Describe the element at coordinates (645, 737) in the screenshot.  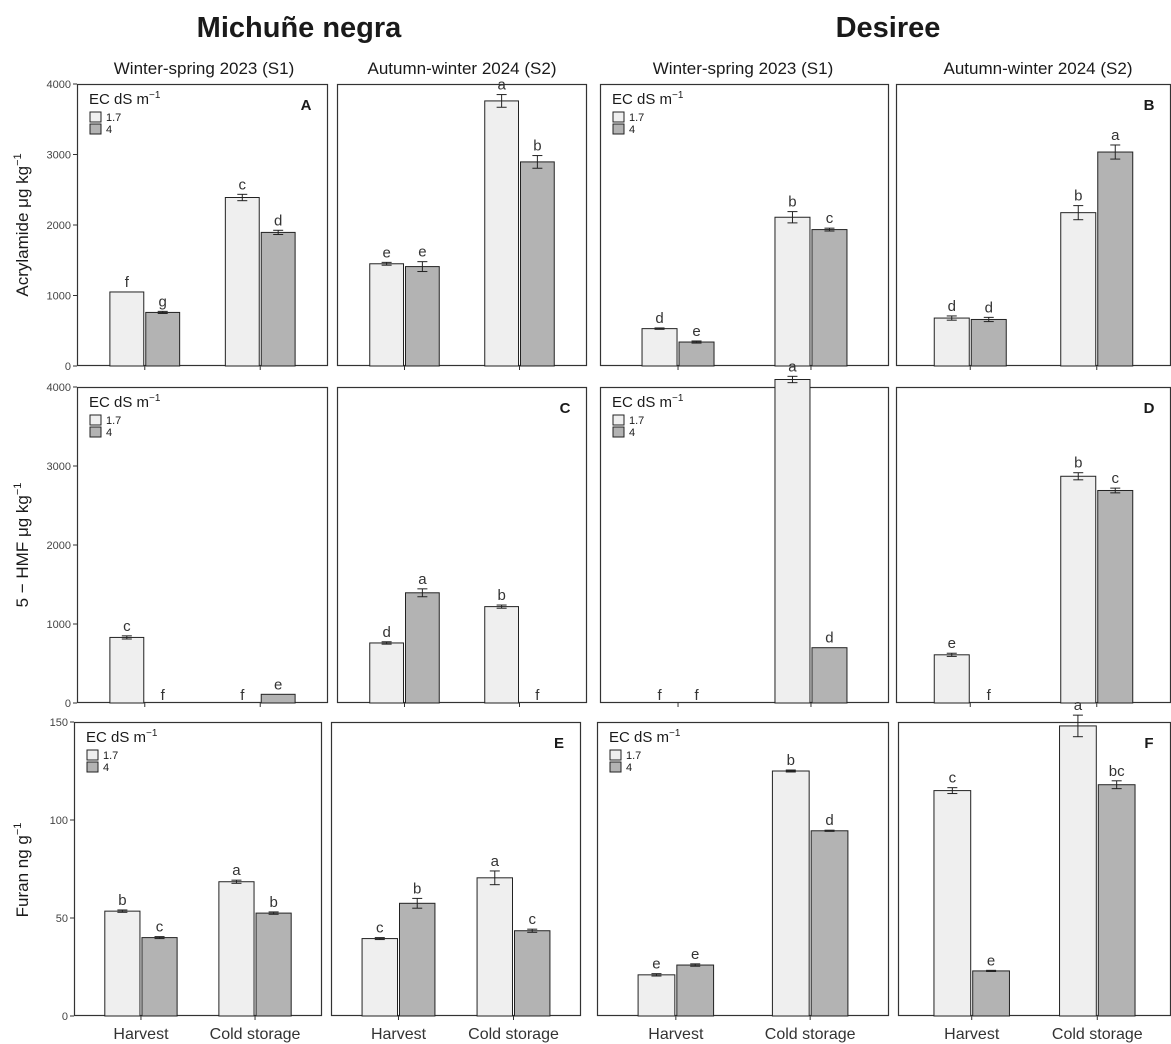
I see `legend-title: EC dS m−1` at that location.